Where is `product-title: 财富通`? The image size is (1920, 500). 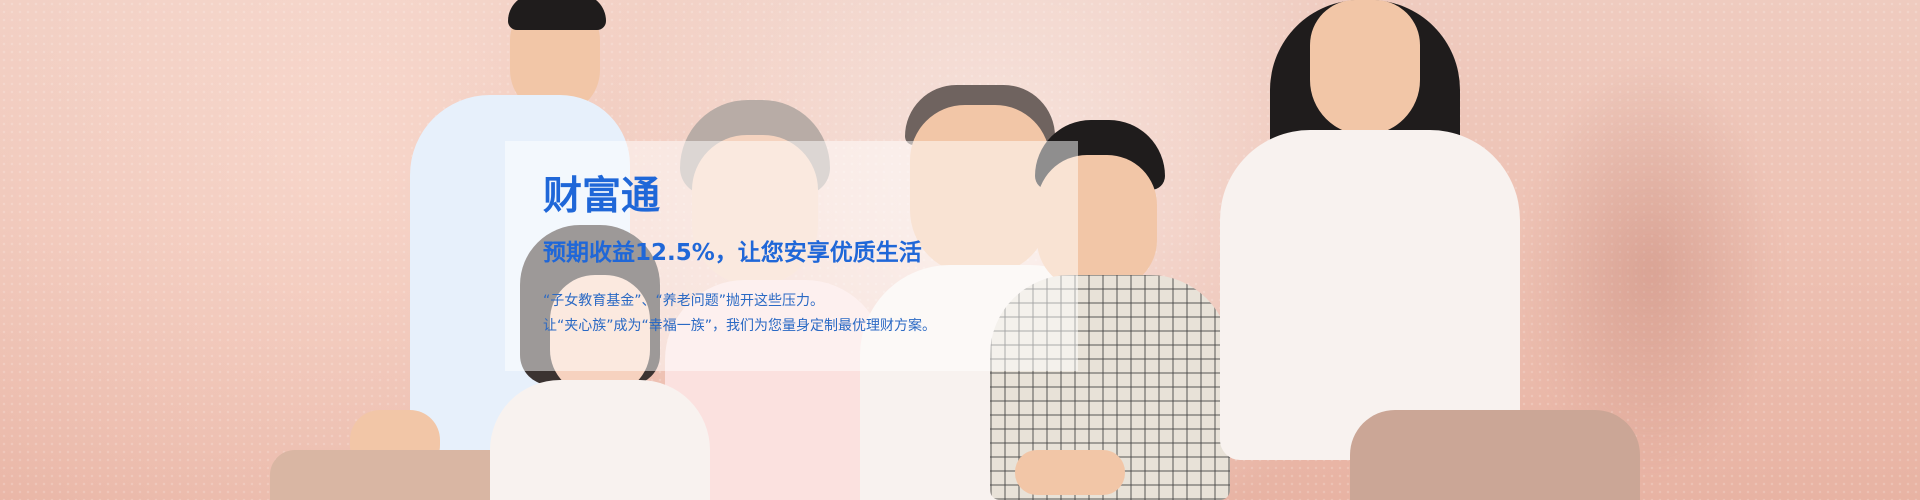
product-title: 财富通 is located at coordinates (602, 196).